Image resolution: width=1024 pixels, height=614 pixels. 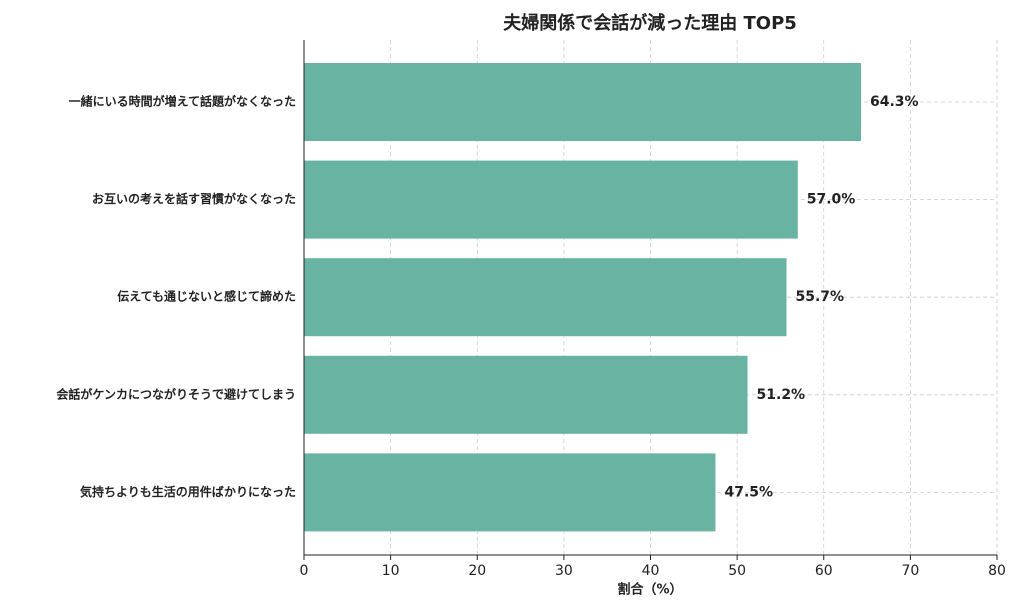 What do you see at coordinates (188, 491) in the screenshot?
I see `y-tick-label: 気持ちよりも生活の用件ばかりになった` at bounding box center [188, 491].